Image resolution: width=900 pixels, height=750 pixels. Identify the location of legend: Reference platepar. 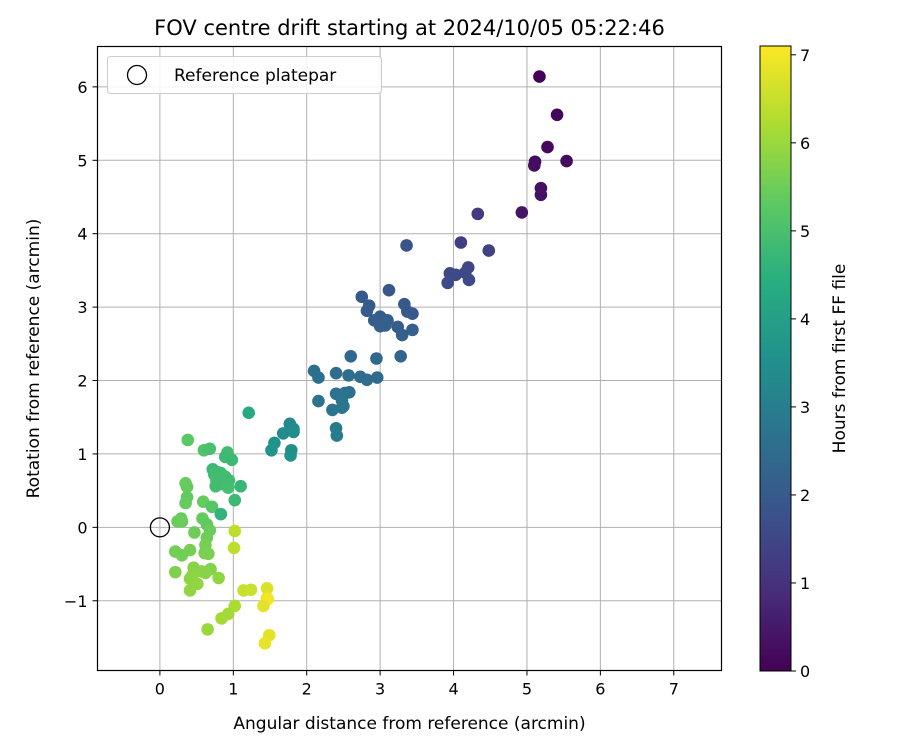
(244, 75).